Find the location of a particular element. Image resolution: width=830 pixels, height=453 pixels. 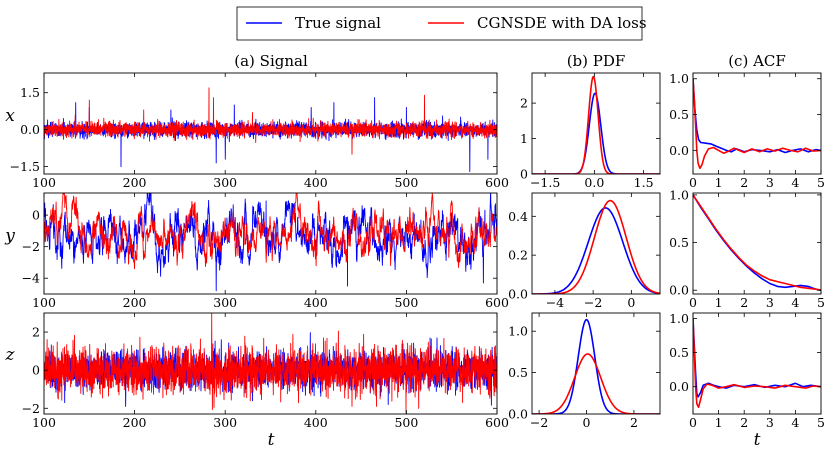

plot-area-pdf-z is located at coordinates (596, 366).